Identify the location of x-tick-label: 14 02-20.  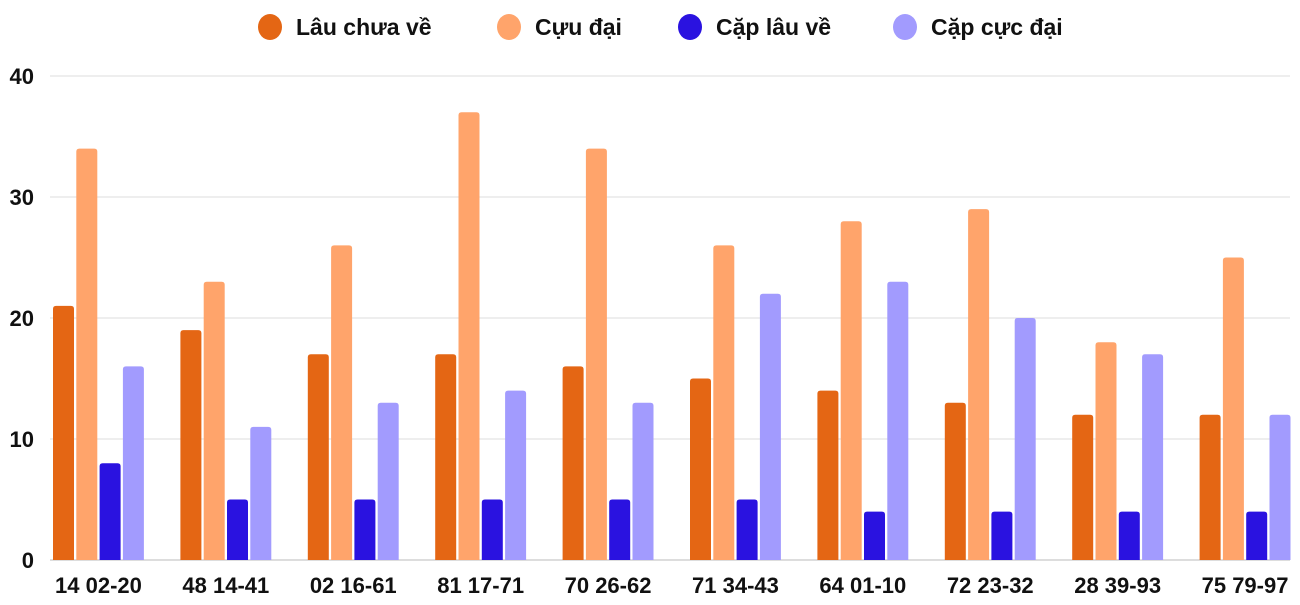
(98, 585).